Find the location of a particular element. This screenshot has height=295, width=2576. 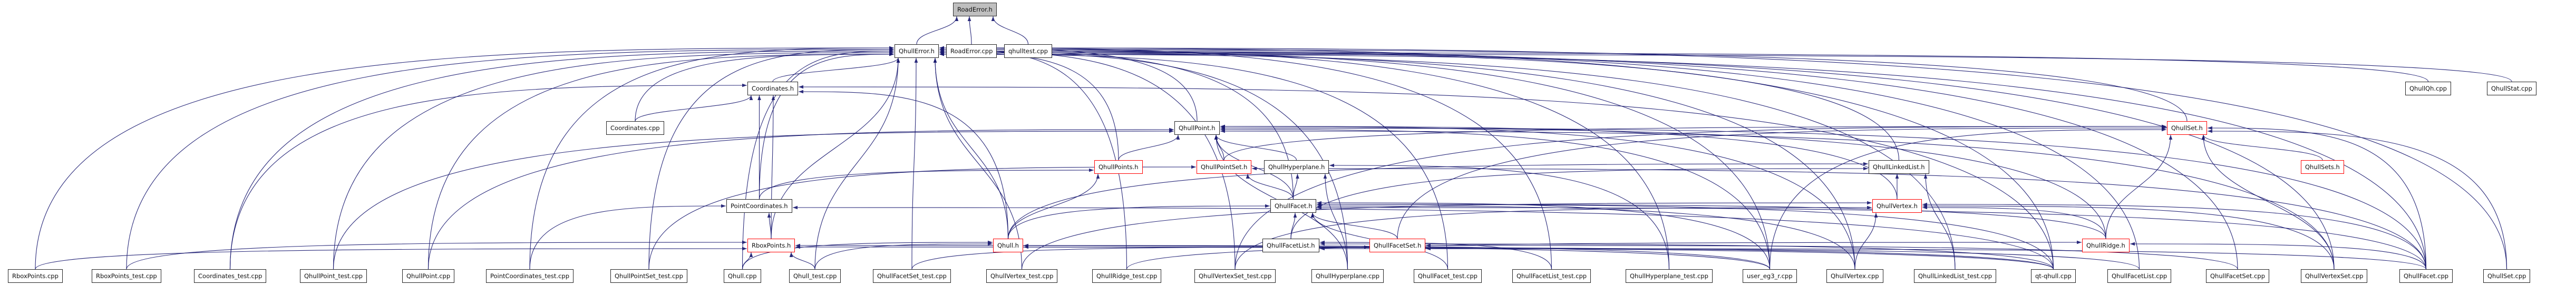

graph-node-user_eg3_r_cpp: user_eg3_r.cpp is located at coordinates (1770, 276).